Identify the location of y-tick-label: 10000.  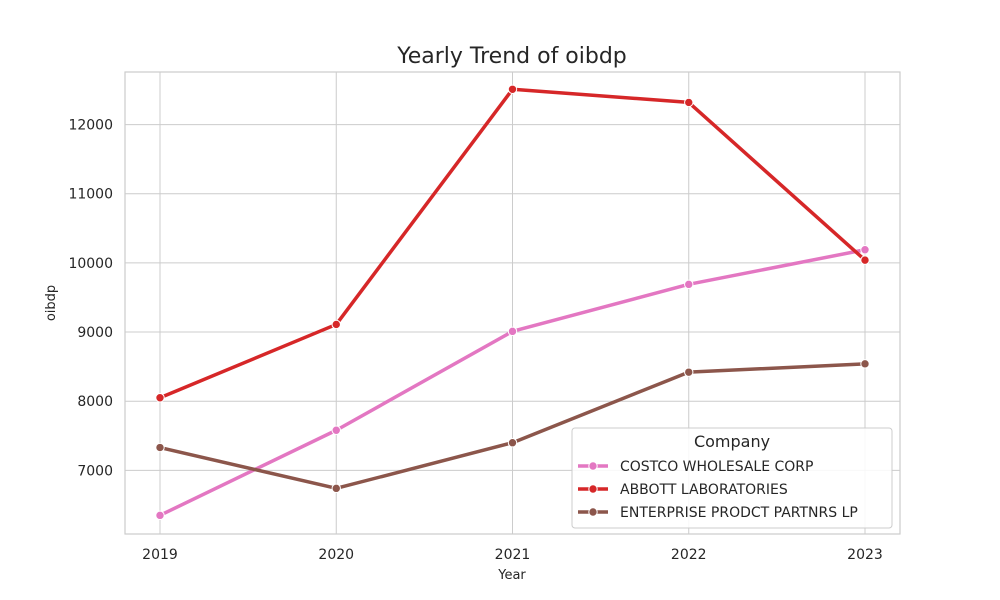
(90, 264).